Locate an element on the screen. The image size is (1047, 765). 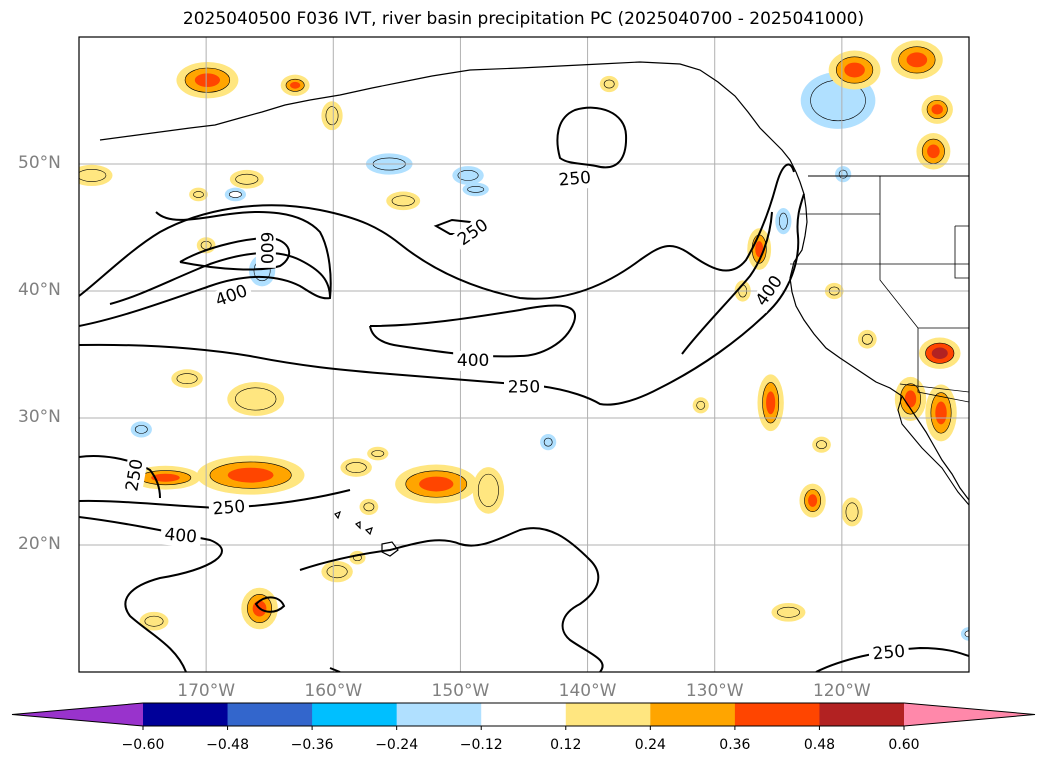
colorbar-tick-label: −0.36 is located at coordinates (312, 745).